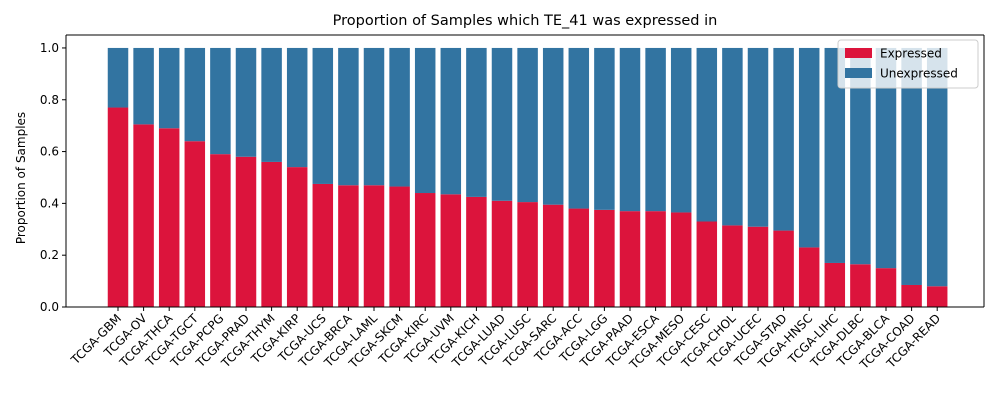 This screenshot has height=400, width=1000. I want to click on bar-expressed-tcga-pcpg, so click(220, 230).